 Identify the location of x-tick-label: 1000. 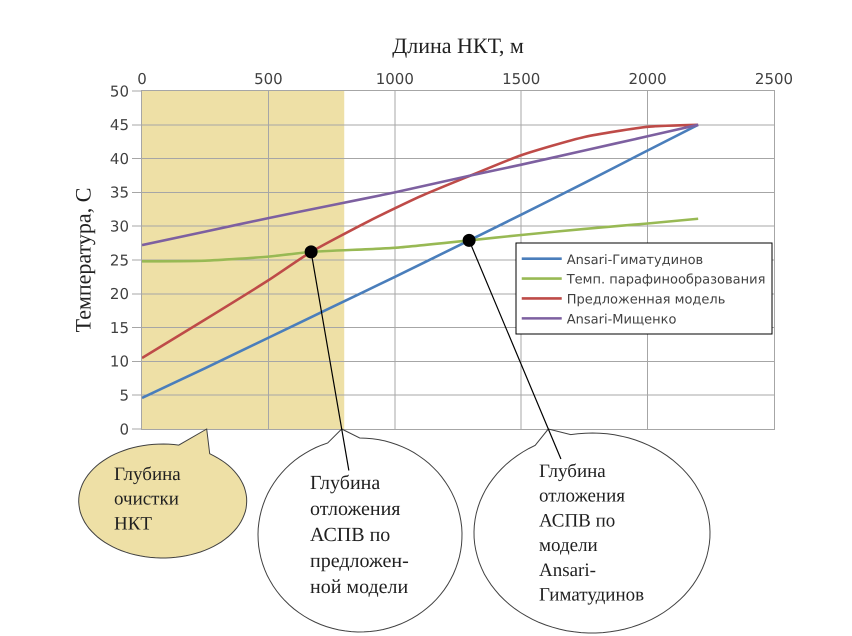
(395, 79).